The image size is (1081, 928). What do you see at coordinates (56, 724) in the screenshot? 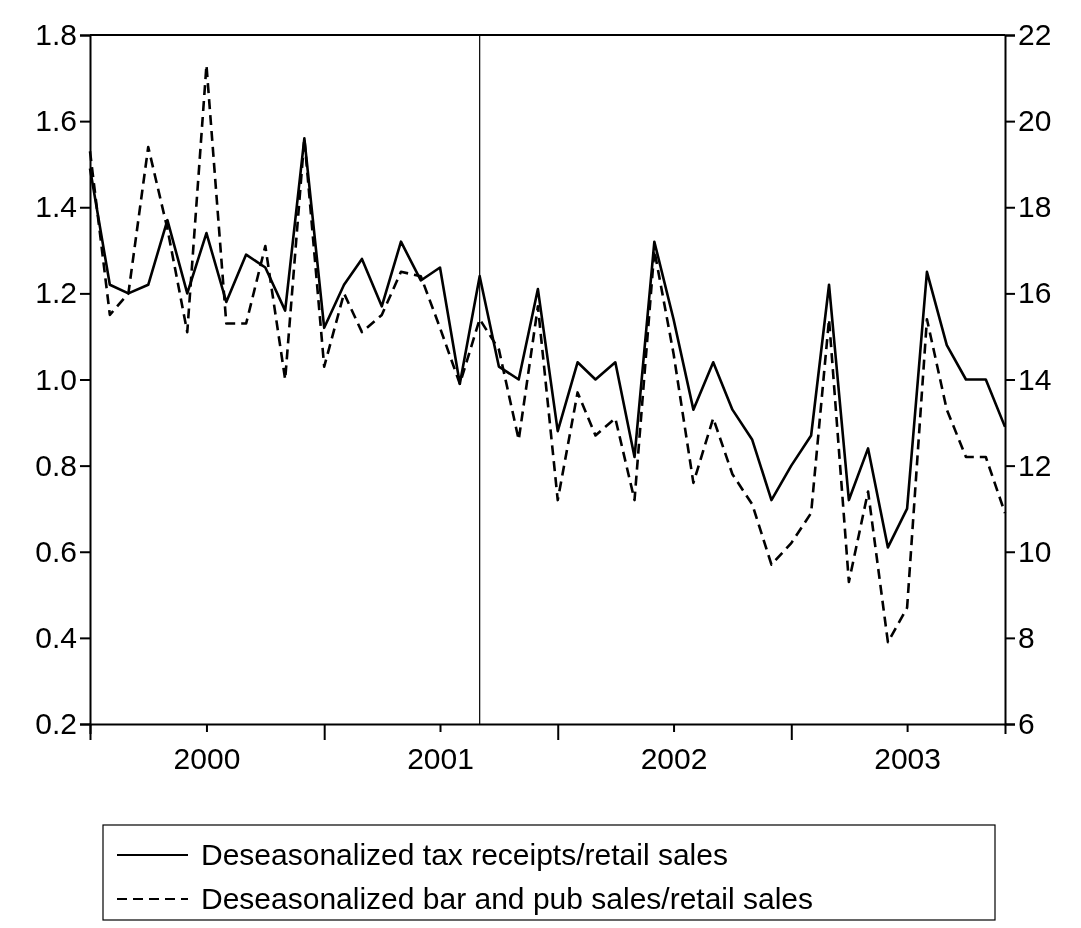
I see `y-tick-label: 0.2` at bounding box center [56, 724].